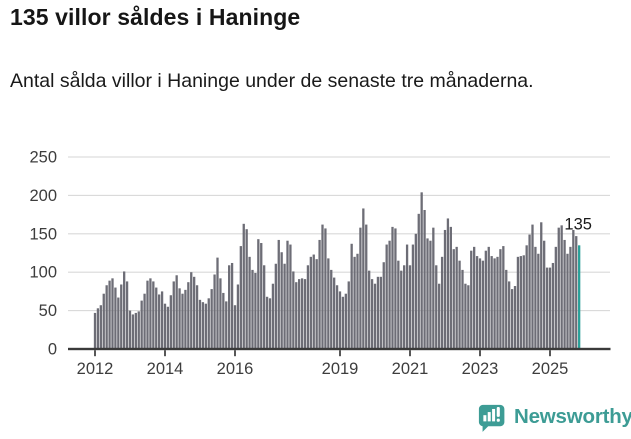 This screenshot has width=631, height=439. I want to click on y-tick-label: 150, so click(43, 234).